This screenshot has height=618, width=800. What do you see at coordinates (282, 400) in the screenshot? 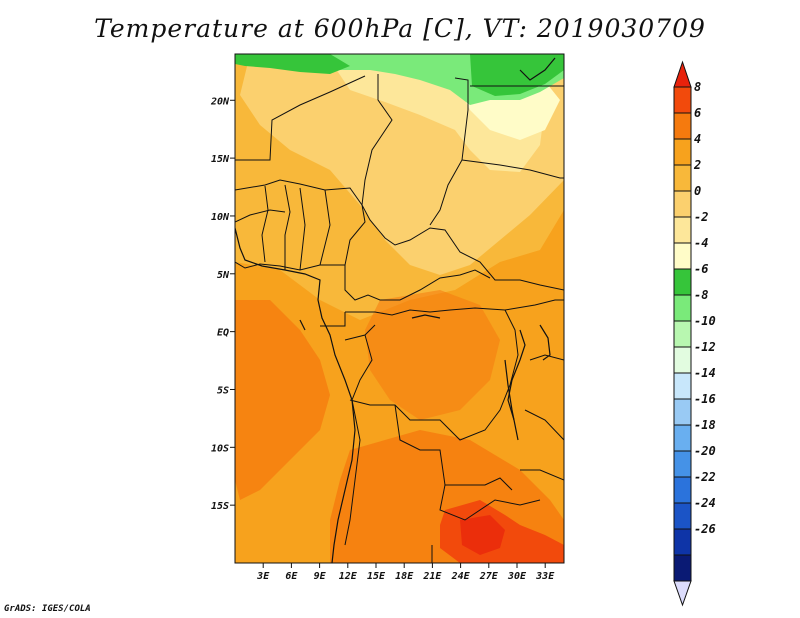
I see `field-region-orange-west-coast` at bounding box center [282, 400].